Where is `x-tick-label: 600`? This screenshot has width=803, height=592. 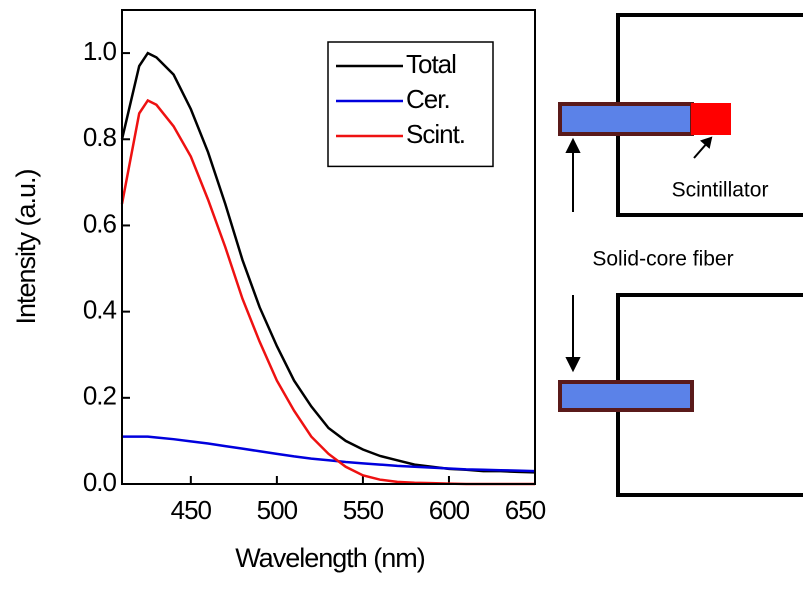 x-tick-label: 600 is located at coordinates (449, 510).